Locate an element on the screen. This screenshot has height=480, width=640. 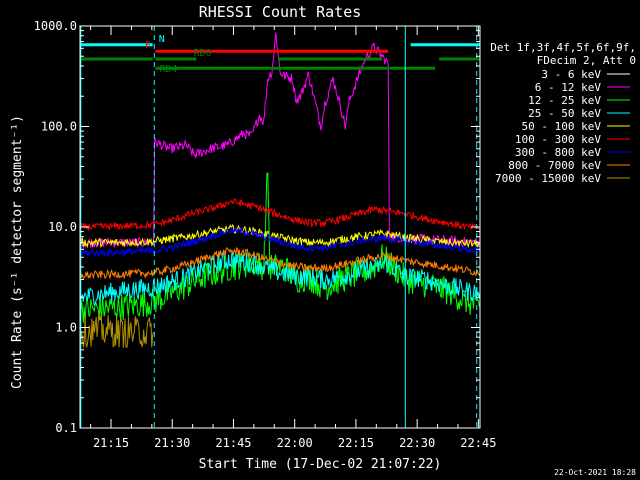
x-tick-label: 22:30 is located at coordinates (417, 443).